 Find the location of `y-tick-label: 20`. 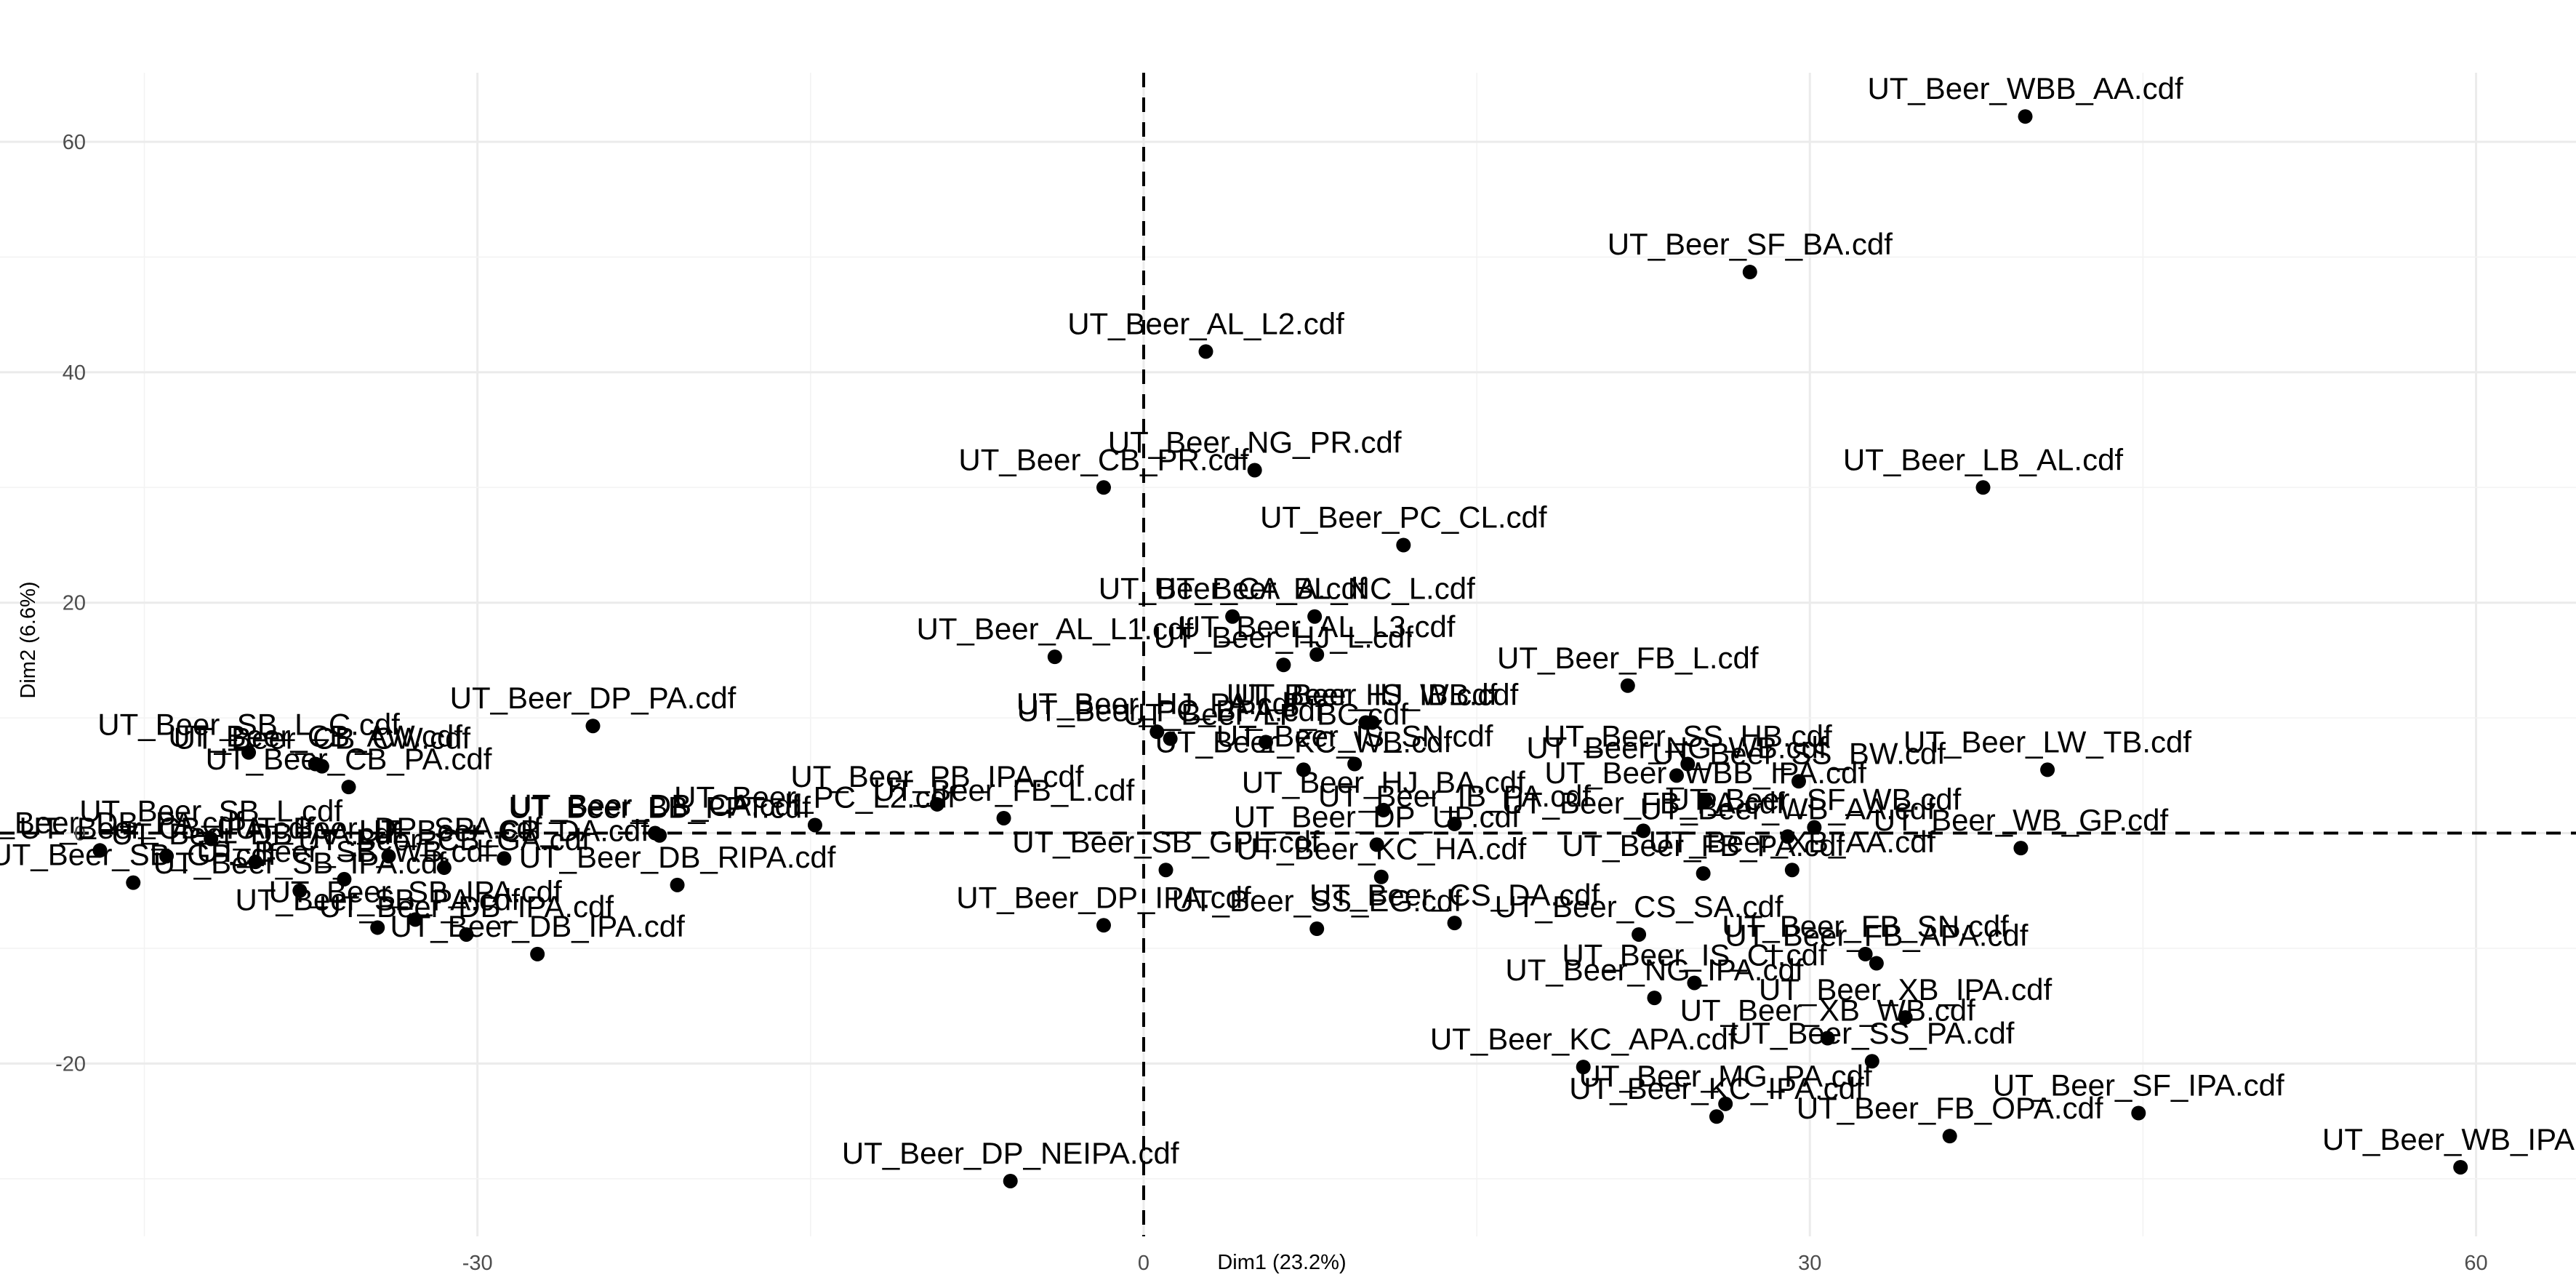

y-tick-label: 20 is located at coordinates (74, 603).